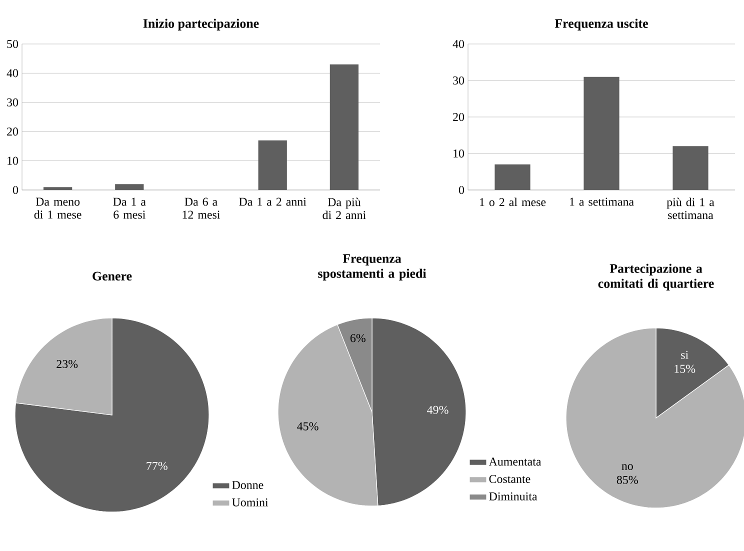 This screenshot has height=551, width=744. Describe the element at coordinates (627, 480) in the screenshot. I see `data-label: 85%` at that location.